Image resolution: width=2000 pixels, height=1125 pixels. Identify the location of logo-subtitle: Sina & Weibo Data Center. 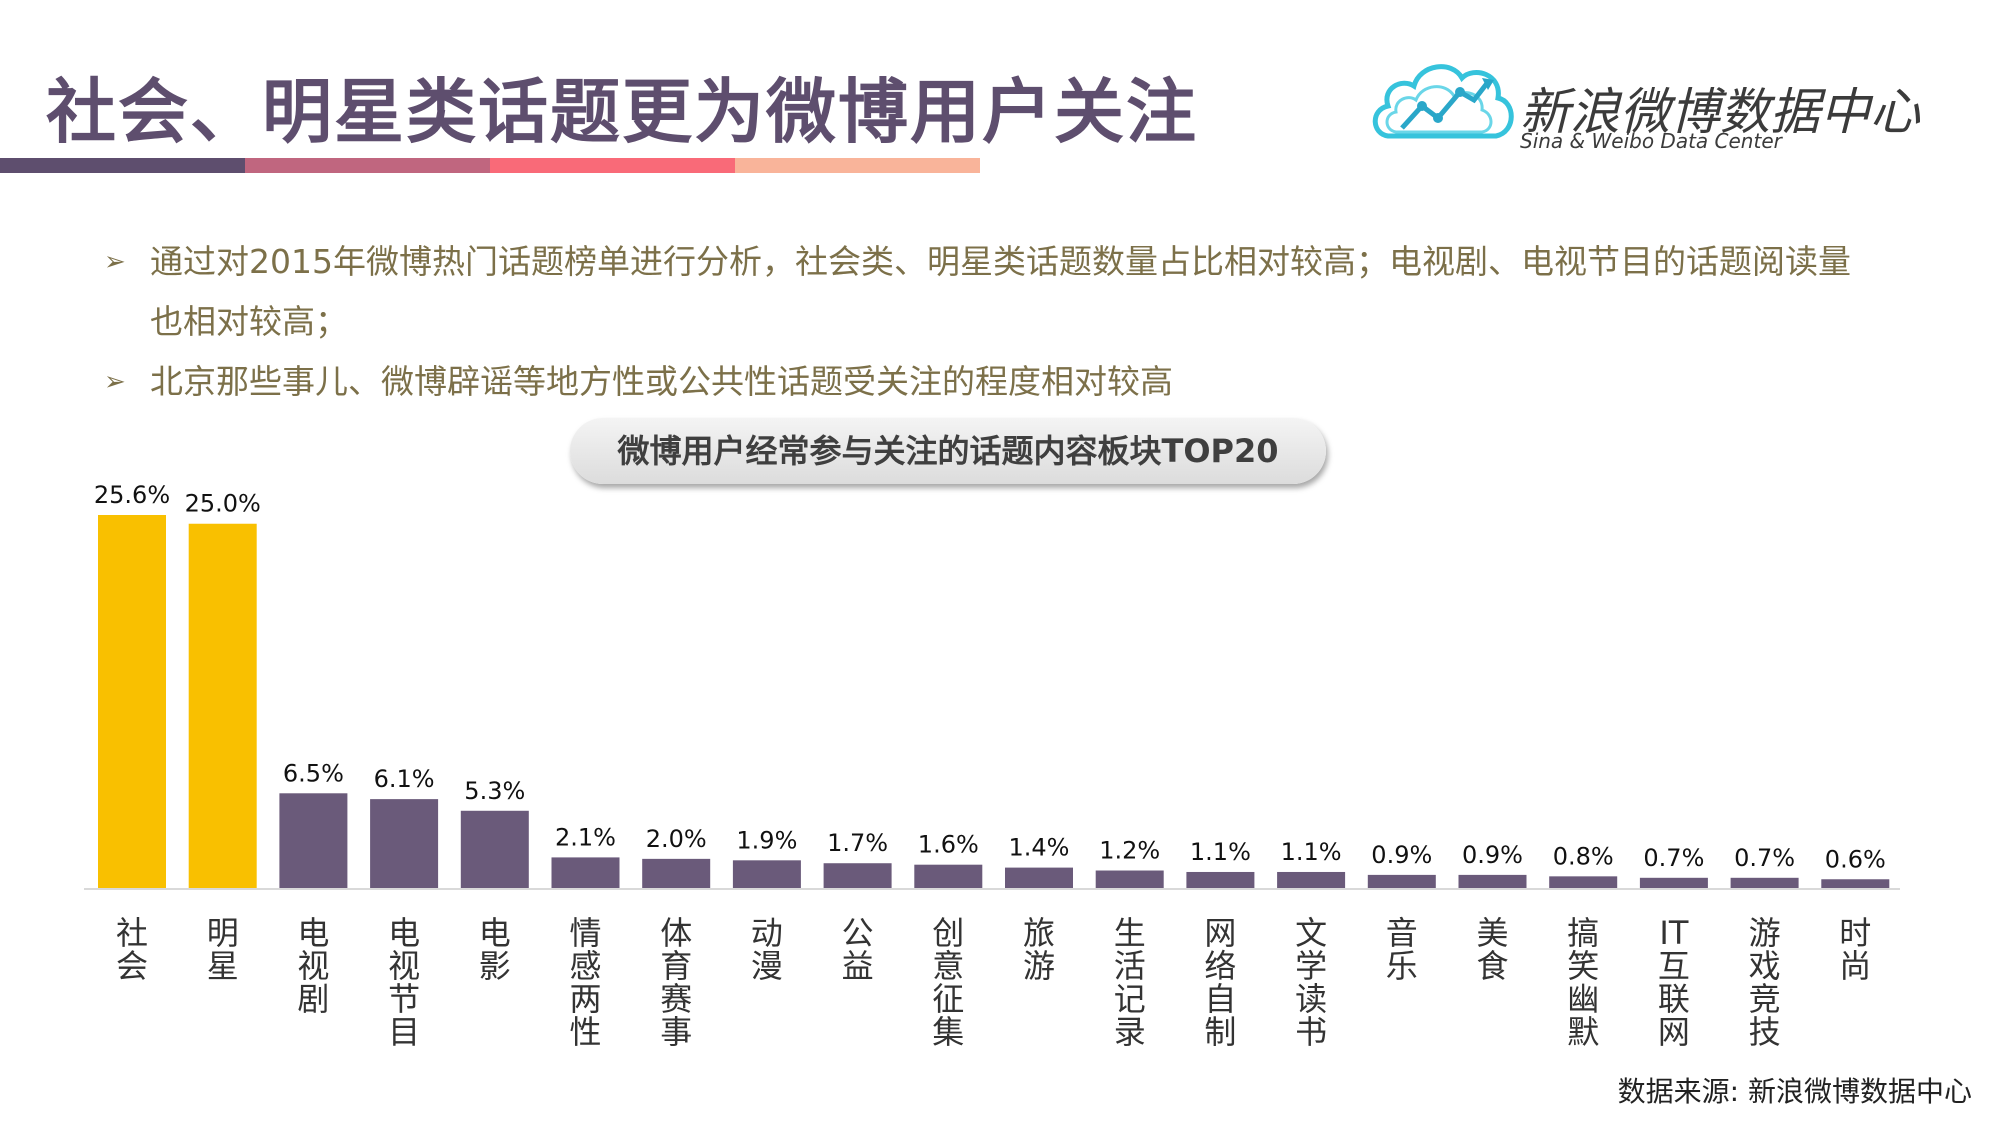
(1651, 141).